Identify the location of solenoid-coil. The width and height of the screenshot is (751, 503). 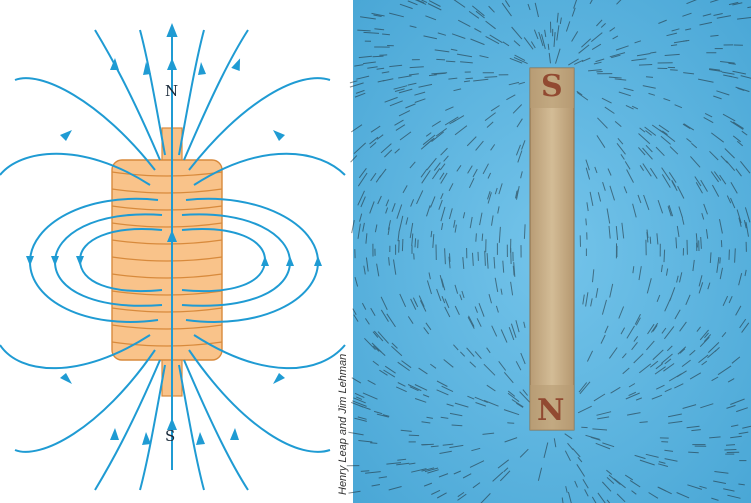
(167, 262).